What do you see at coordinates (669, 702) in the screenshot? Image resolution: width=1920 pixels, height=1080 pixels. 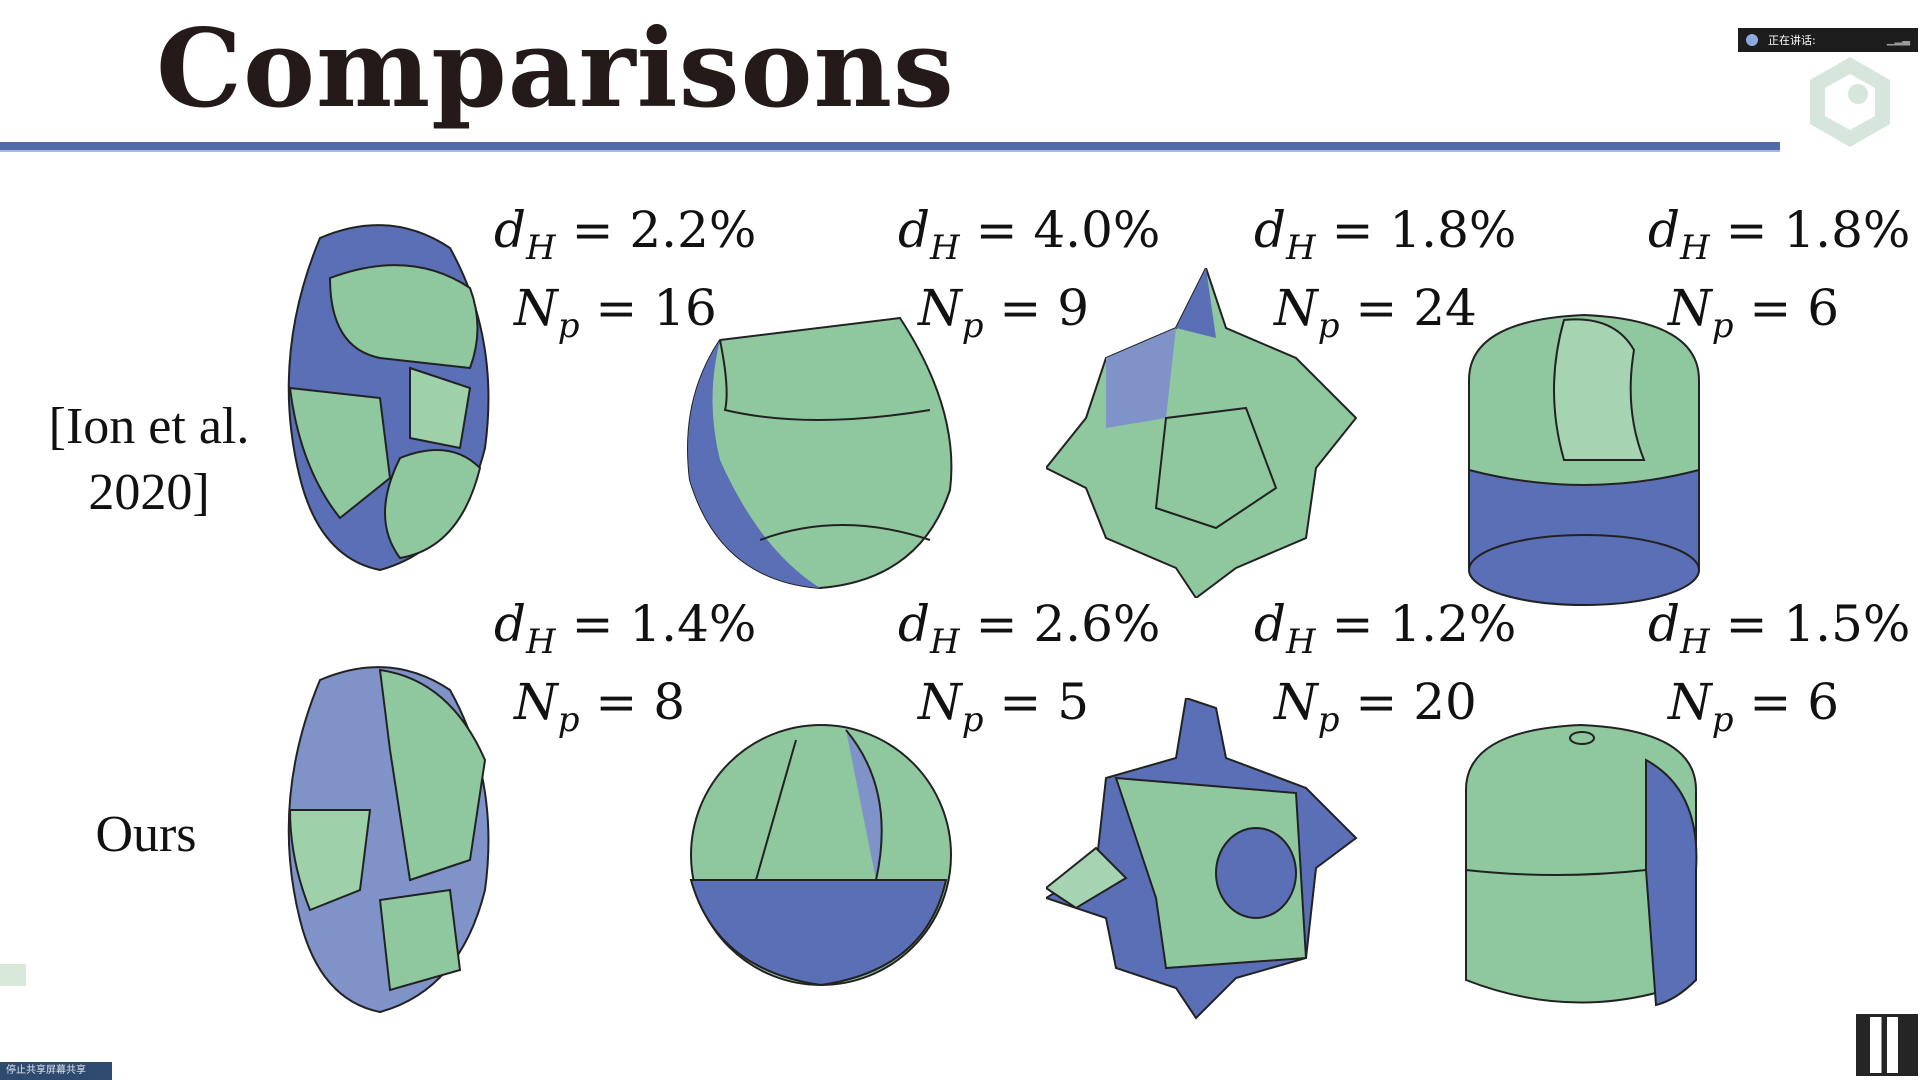 I see `np-value: 8` at bounding box center [669, 702].